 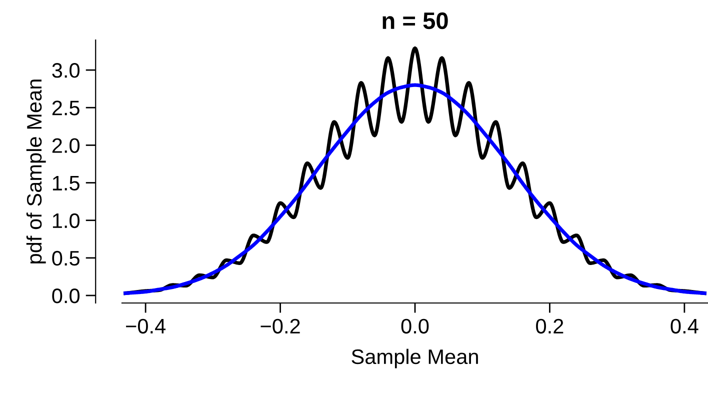 I want to click on y-tick-label: 2.0, so click(x=66, y=145).